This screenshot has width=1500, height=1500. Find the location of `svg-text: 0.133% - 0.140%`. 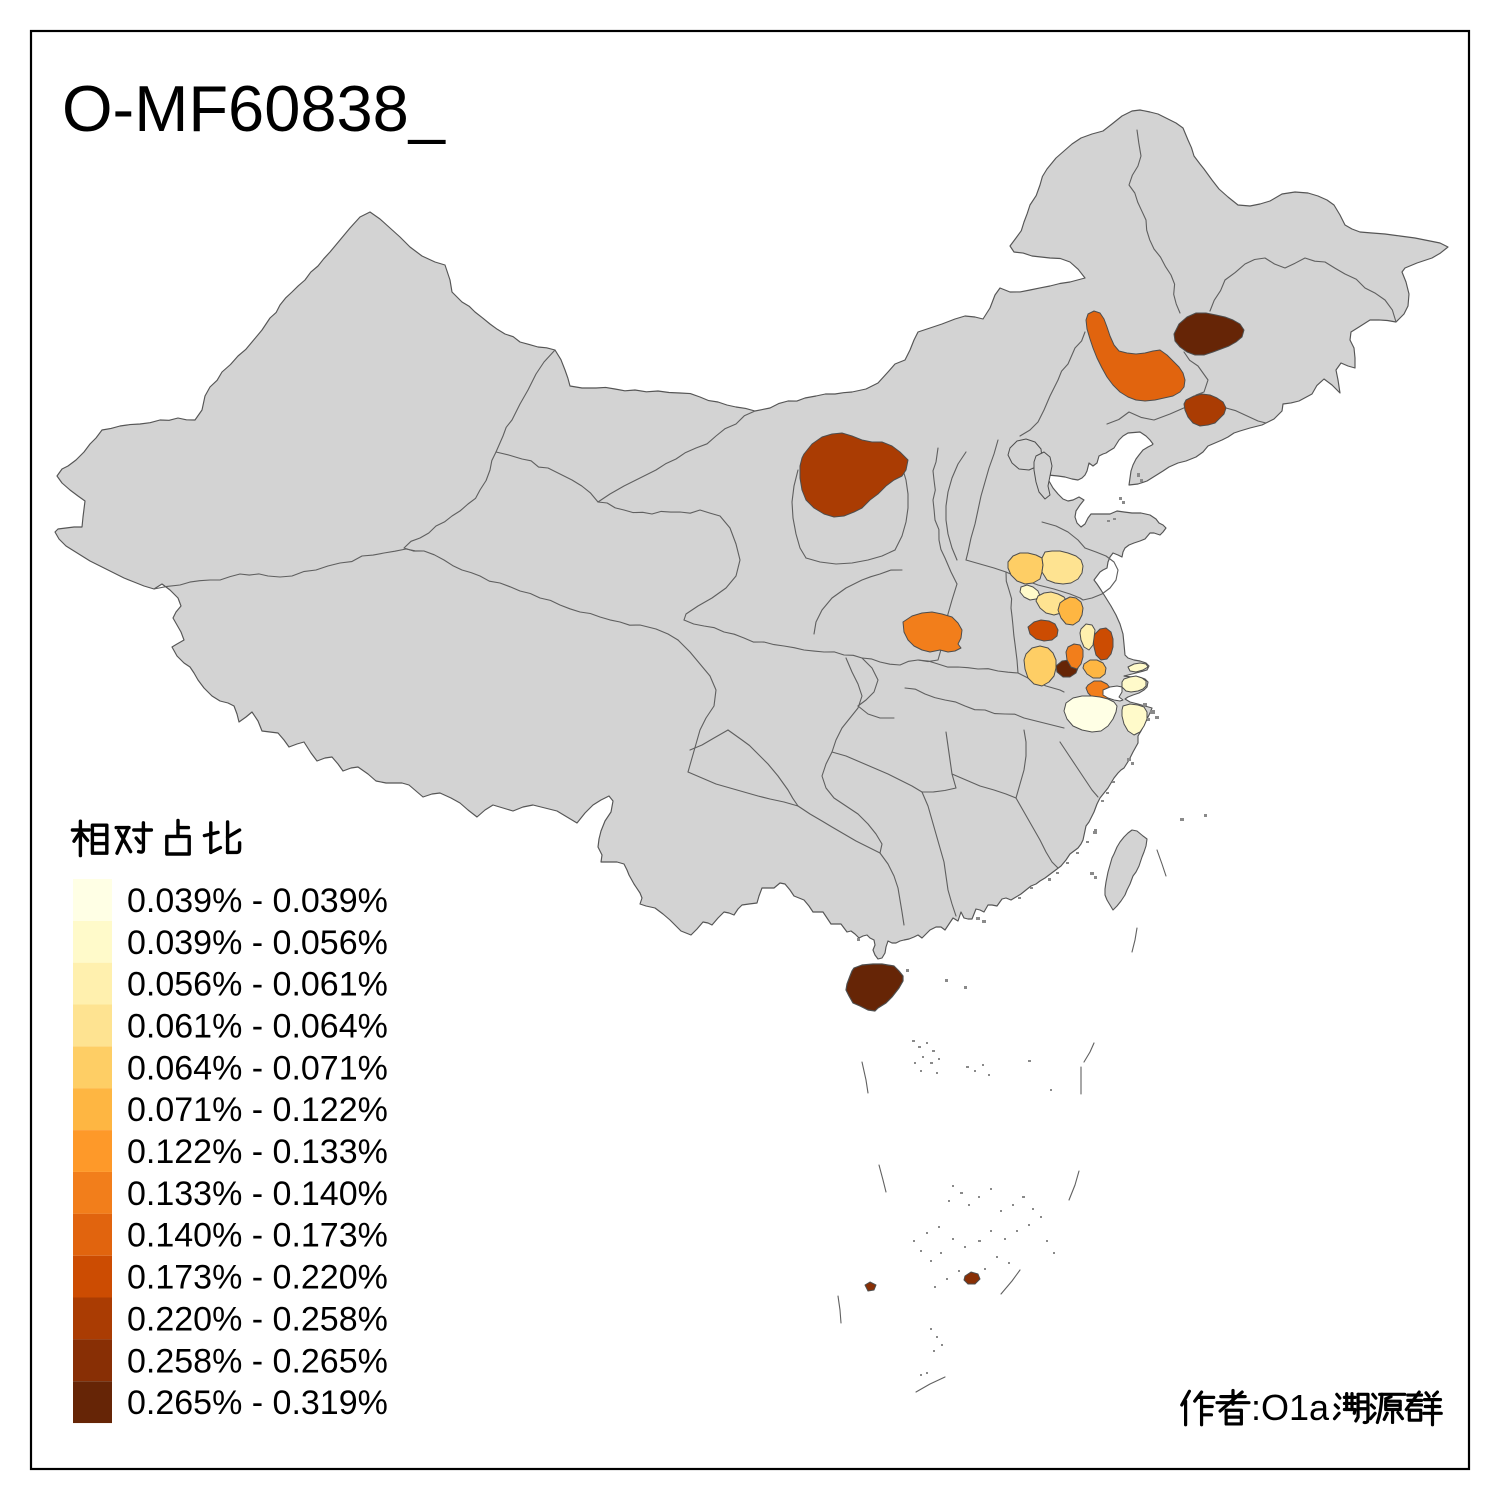

svg-text: 0.133% - 0.140% is located at coordinates (257, 1194).